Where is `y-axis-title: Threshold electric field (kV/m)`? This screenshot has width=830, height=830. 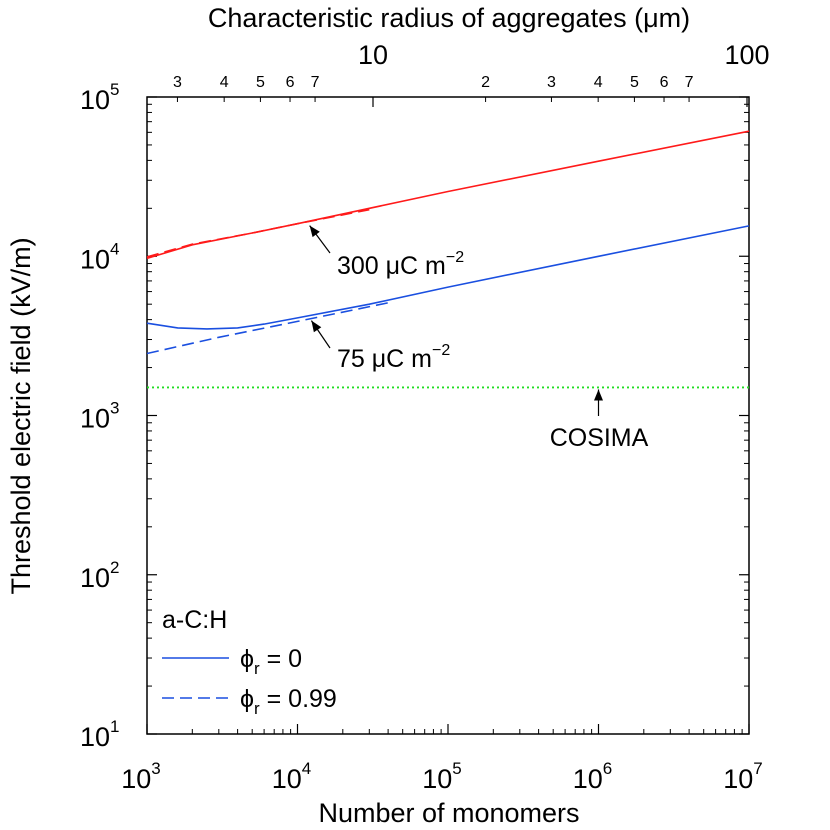 y-axis-title: Threshold electric field (kV/m) is located at coordinates (21, 415).